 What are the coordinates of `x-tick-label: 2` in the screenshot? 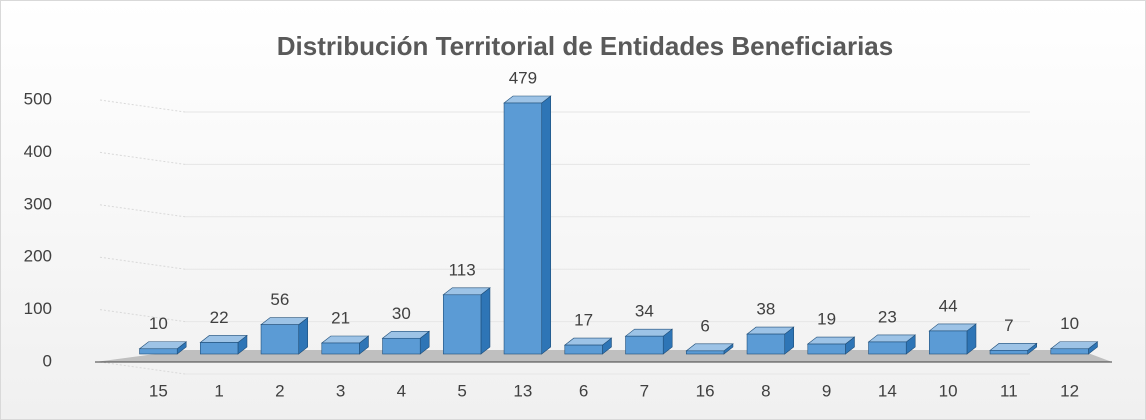 It's located at (279, 390).